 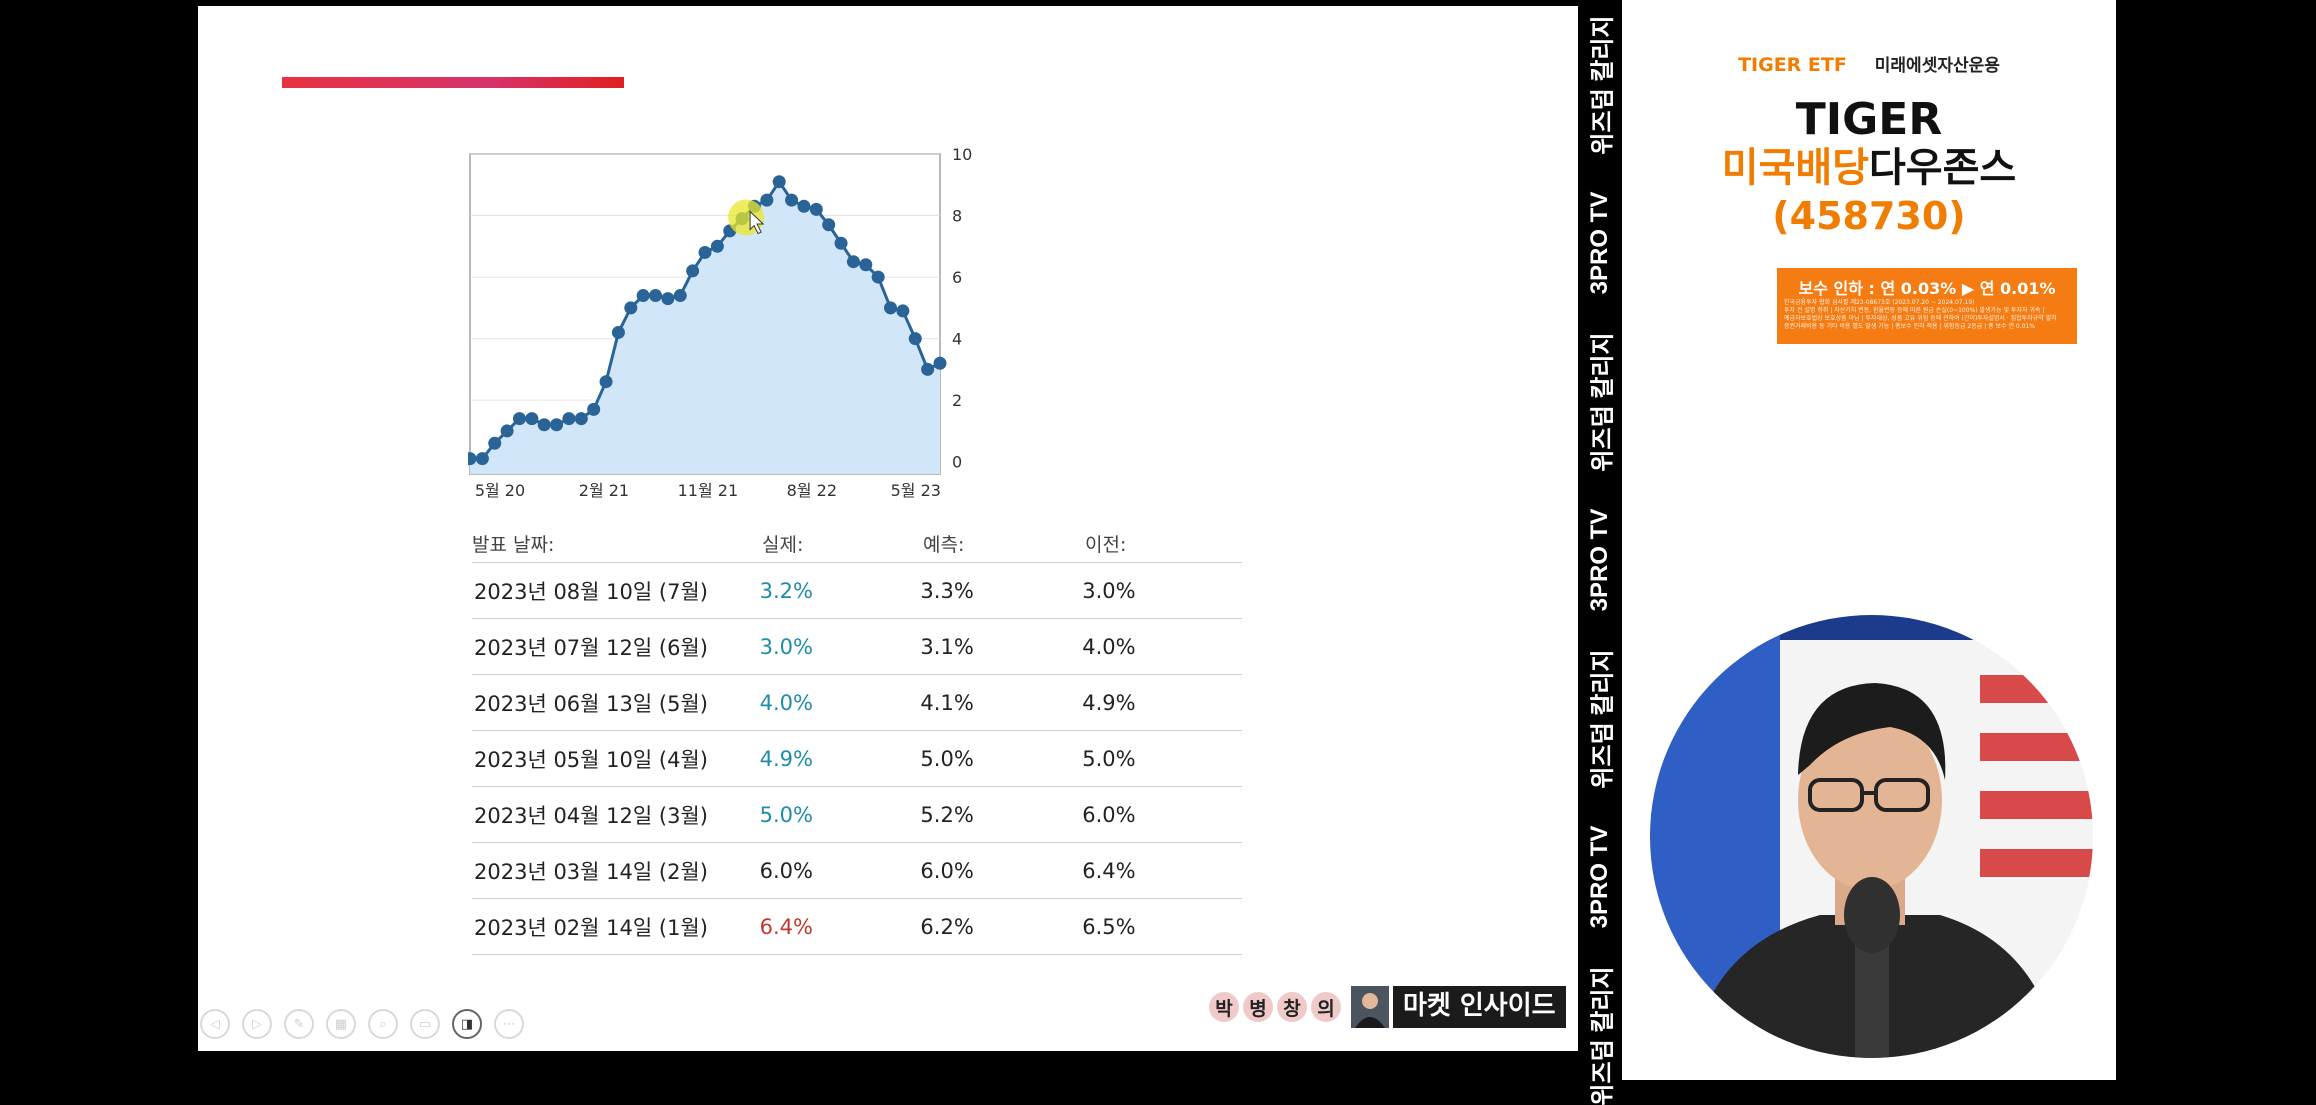 What do you see at coordinates (1292, 1007) in the screenshot?
I see `logo-syllable: 창` at bounding box center [1292, 1007].